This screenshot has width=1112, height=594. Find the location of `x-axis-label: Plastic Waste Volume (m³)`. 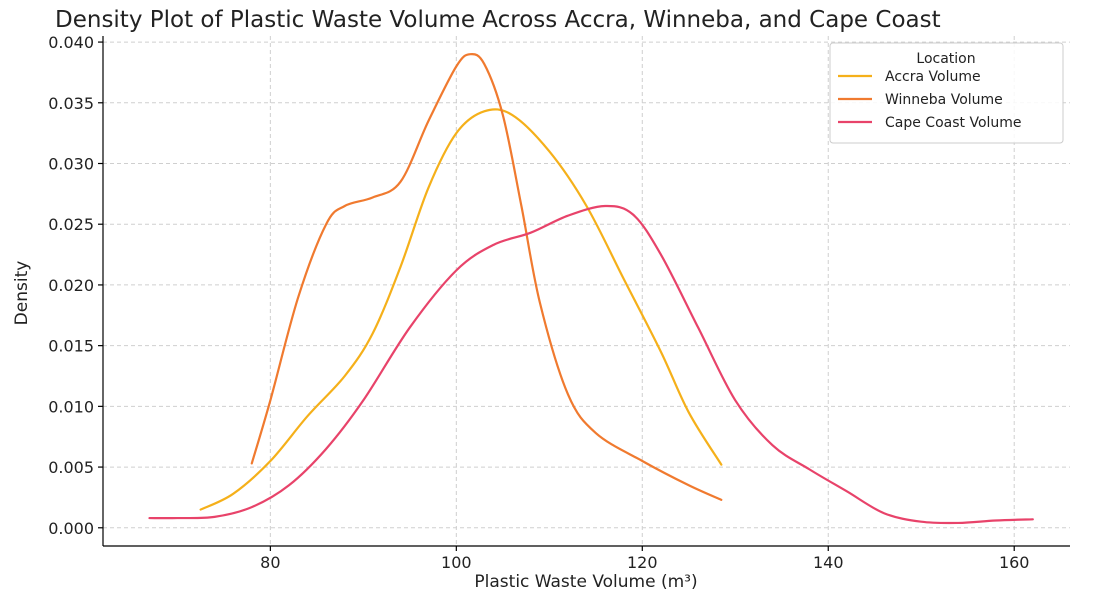

x-axis-label: Plastic Waste Volume (m³) is located at coordinates (585, 582).